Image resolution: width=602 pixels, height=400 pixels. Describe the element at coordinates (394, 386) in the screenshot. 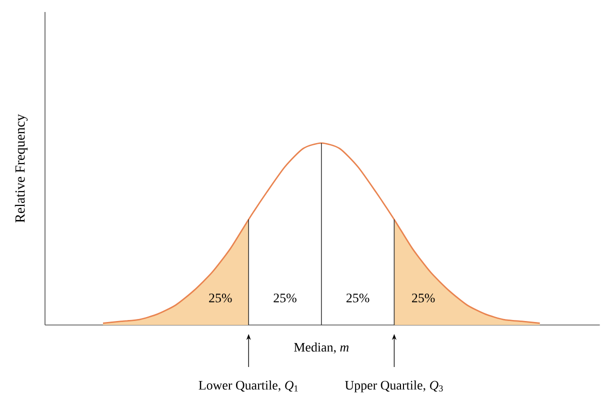

I see `x-tick-label: Upper Quartile, Q$_{3}$` at that location.